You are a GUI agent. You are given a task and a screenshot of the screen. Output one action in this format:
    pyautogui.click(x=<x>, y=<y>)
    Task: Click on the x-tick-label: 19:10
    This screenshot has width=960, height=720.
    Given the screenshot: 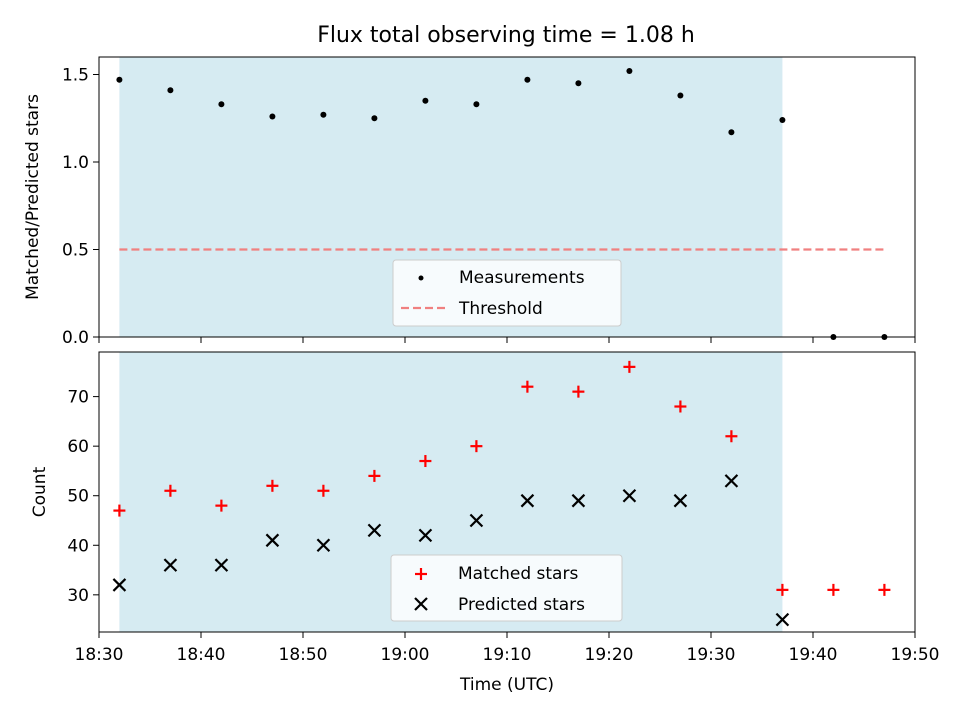 What is the action you would take?
    pyautogui.click(x=507, y=655)
    